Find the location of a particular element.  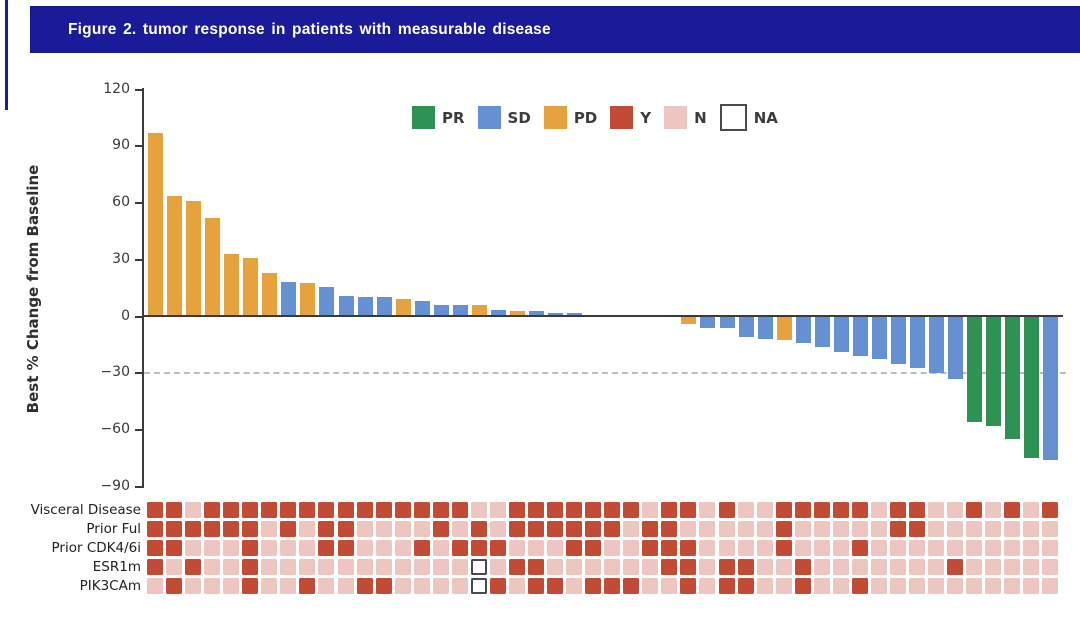

legend-swatch-pd is located at coordinates (555, 117).